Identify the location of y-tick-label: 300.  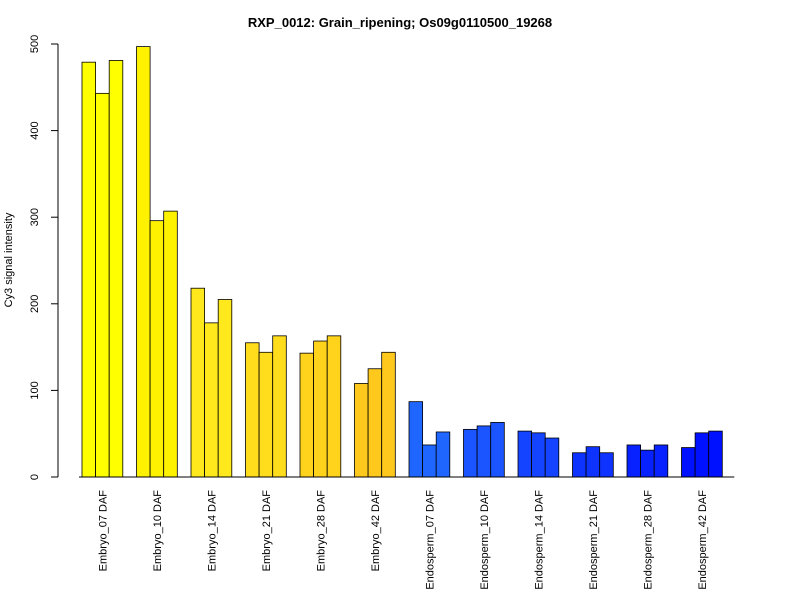
(35, 217).